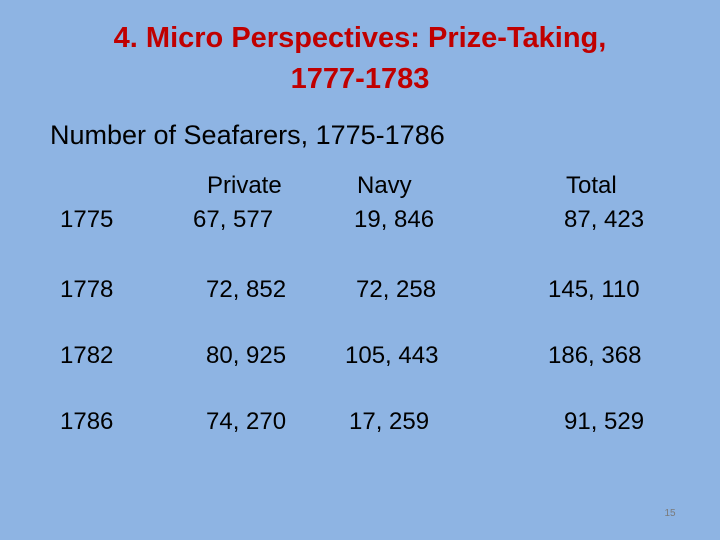 Image resolution: width=720 pixels, height=540 pixels. Describe the element at coordinates (246, 421) in the screenshot. I see `cell-private: 74, 270` at that location.